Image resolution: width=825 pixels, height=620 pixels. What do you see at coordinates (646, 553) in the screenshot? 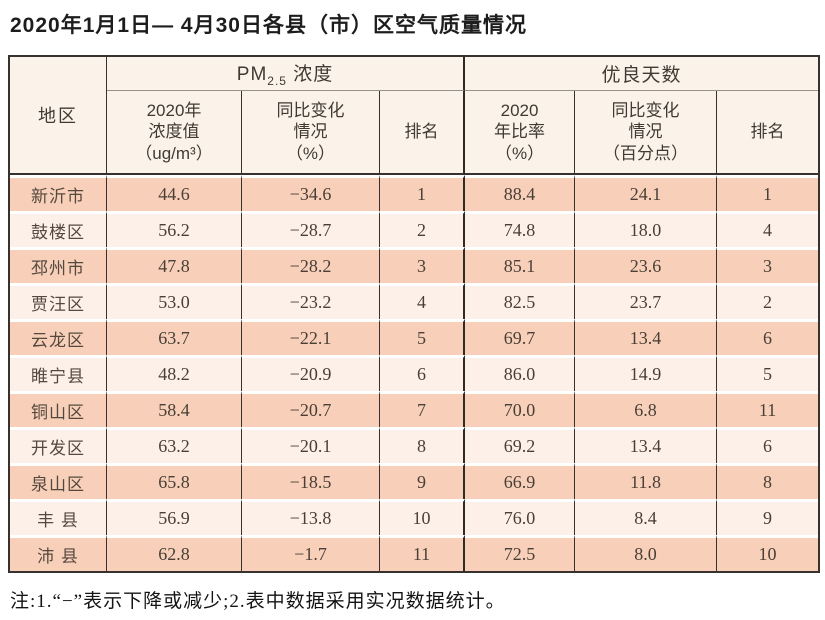
I see `value-cell: 8.0` at bounding box center [646, 553].